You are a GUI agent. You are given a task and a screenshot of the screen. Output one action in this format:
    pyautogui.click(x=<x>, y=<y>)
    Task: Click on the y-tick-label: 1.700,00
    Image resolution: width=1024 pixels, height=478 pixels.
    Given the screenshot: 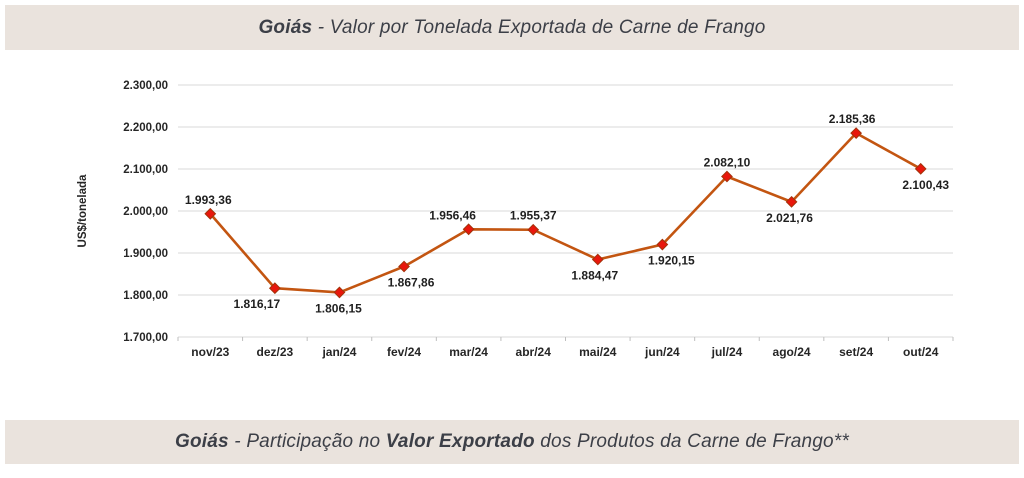 What is the action you would take?
    pyautogui.click(x=145, y=338)
    